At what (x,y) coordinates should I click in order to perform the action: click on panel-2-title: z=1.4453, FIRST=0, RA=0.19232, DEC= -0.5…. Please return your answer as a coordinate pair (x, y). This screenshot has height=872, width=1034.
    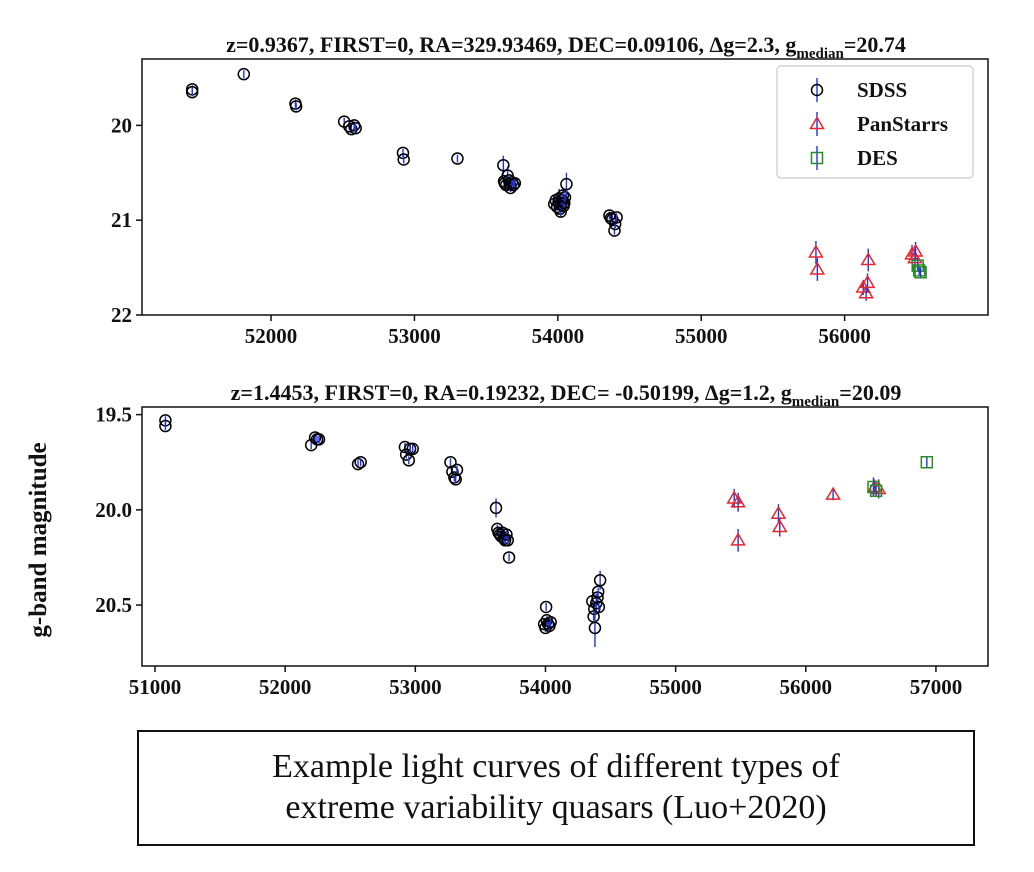
    Looking at the image, I should click on (566, 395).